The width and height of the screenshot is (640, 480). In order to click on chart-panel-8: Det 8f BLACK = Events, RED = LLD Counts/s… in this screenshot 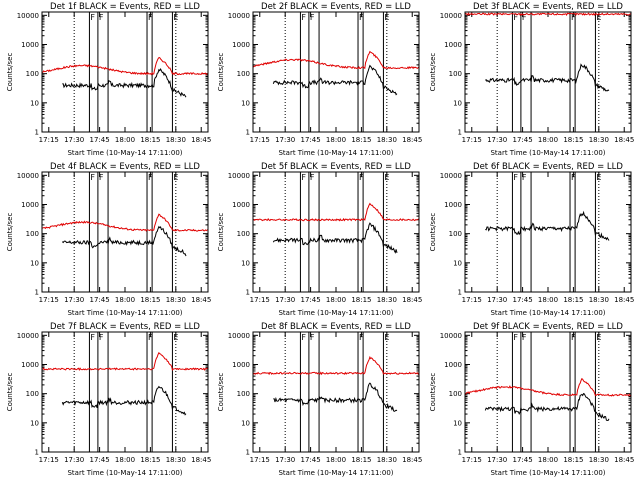, I will do `click(319, 399)`.